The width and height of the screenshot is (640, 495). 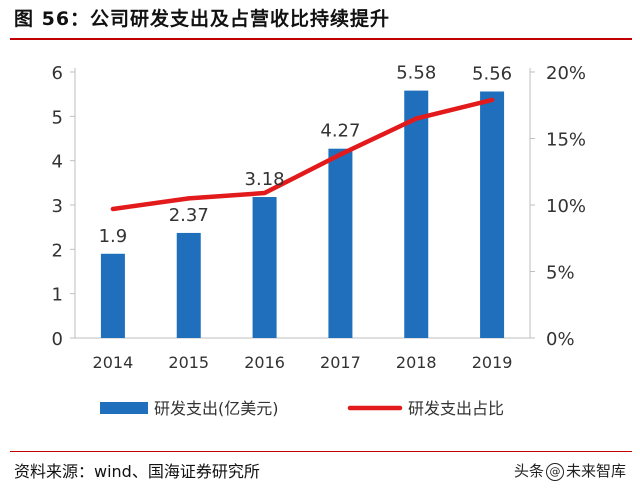 What do you see at coordinates (566, 140) in the screenshot?
I see `y-right-tick-label: 15%` at bounding box center [566, 140].